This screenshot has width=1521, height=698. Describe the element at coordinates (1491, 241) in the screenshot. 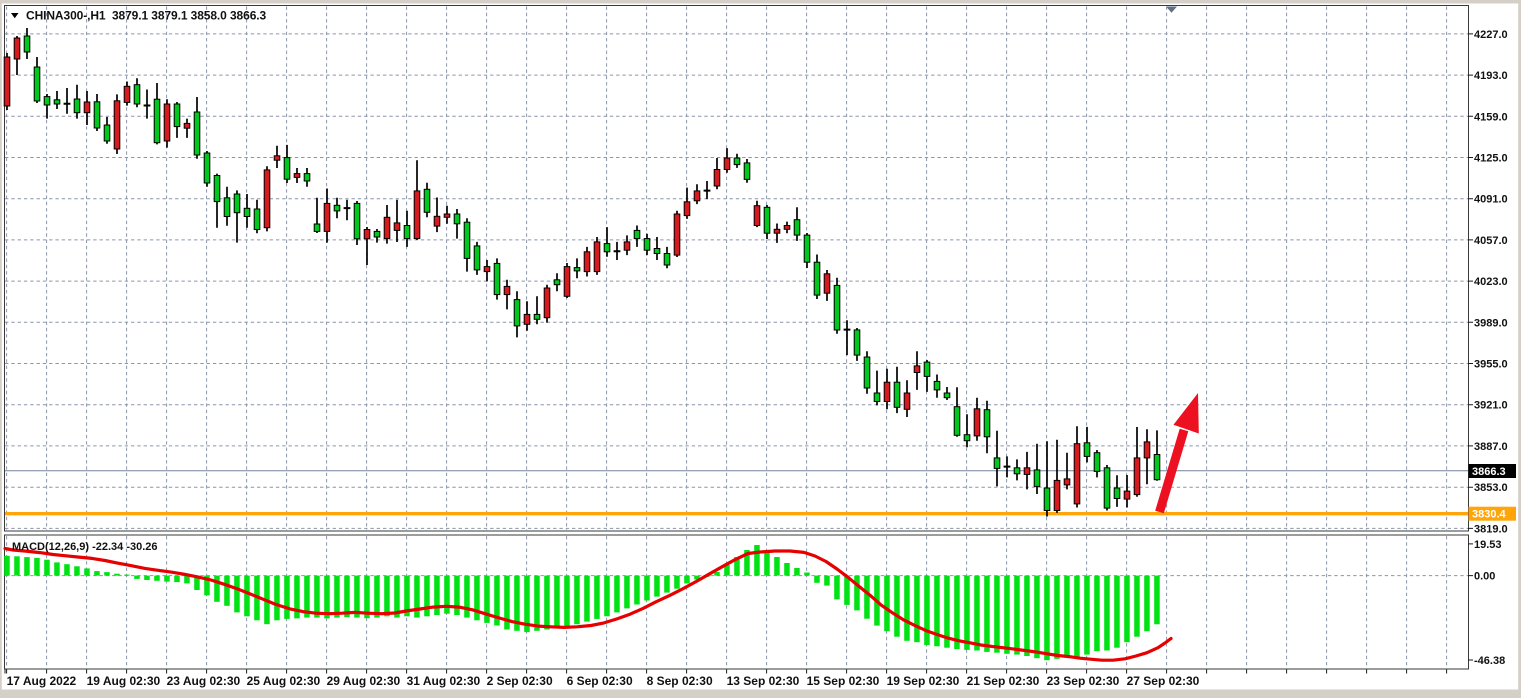

I see `svg-text: 4057.0` at that location.